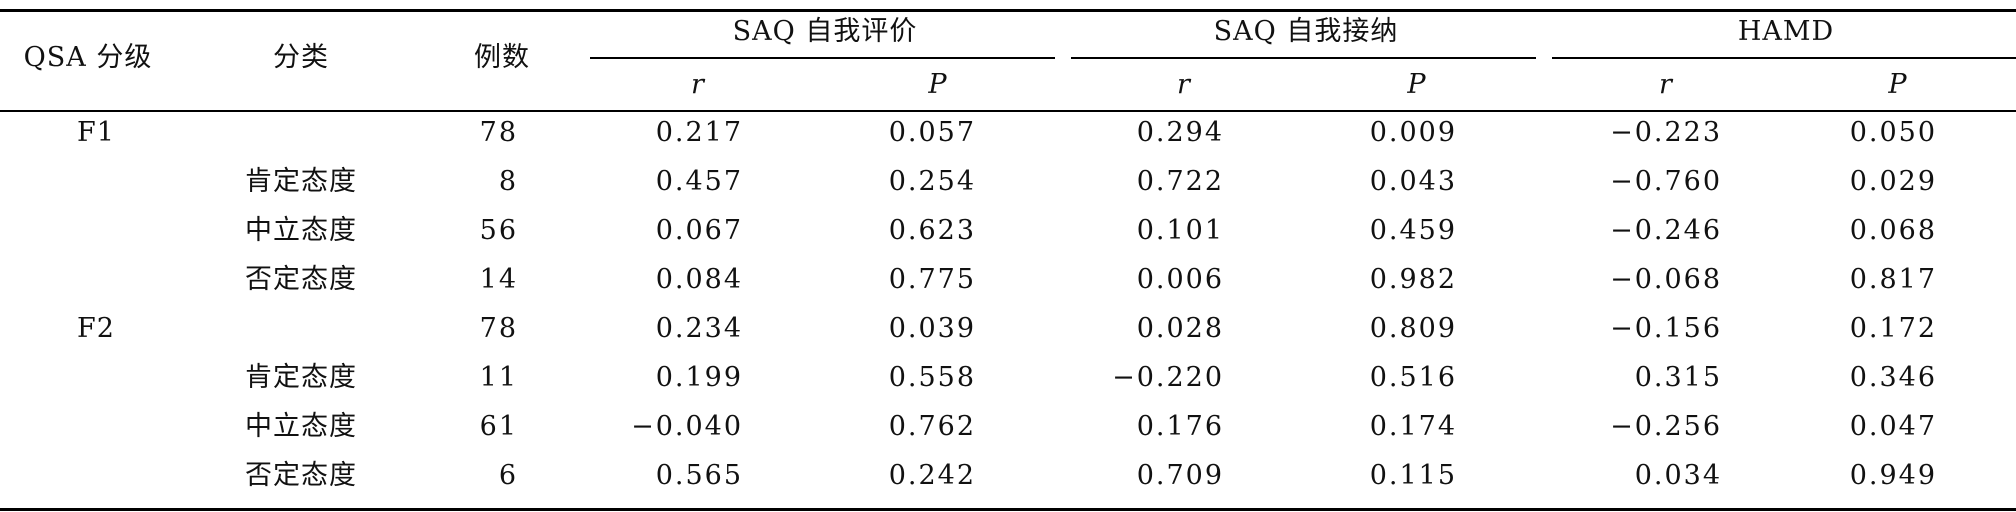 This screenshot has width=2016, height=512. I want to click on subheader-p-1: P, so click(938, 84).